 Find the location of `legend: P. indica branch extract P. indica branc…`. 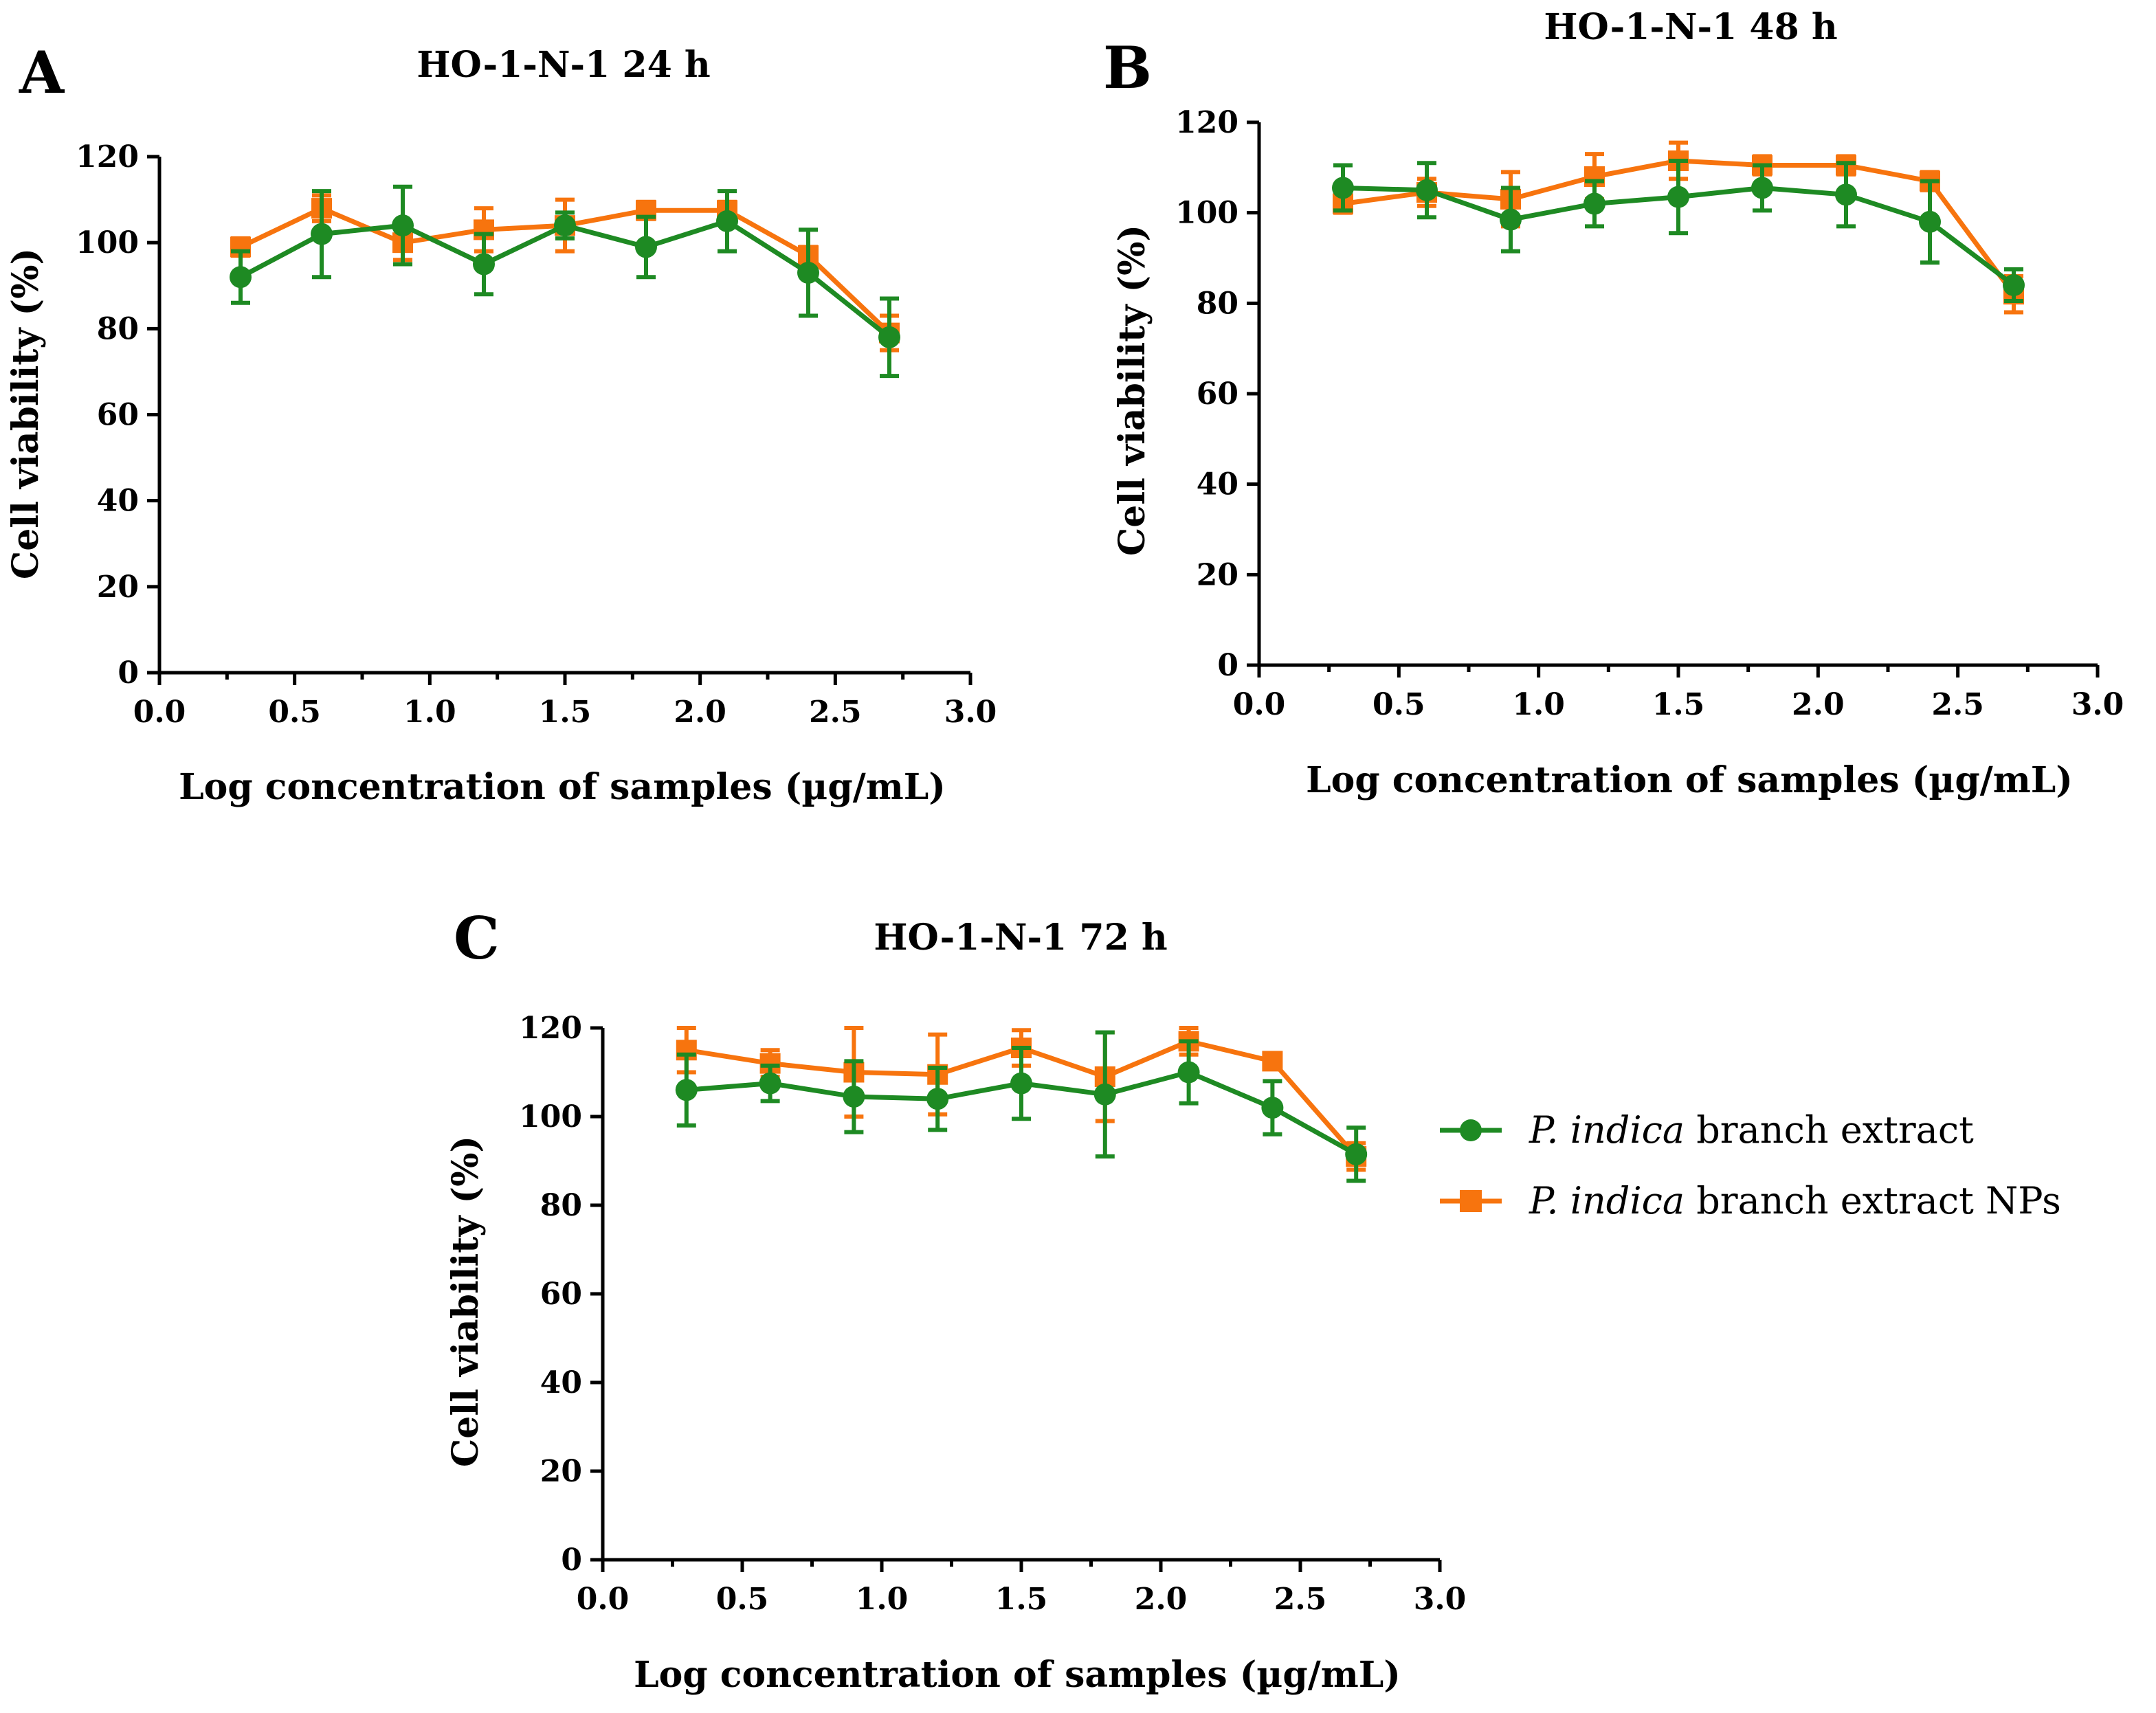

legend: P. indica branch extract P. indica branc… is located at coordinates (1751, 1165).